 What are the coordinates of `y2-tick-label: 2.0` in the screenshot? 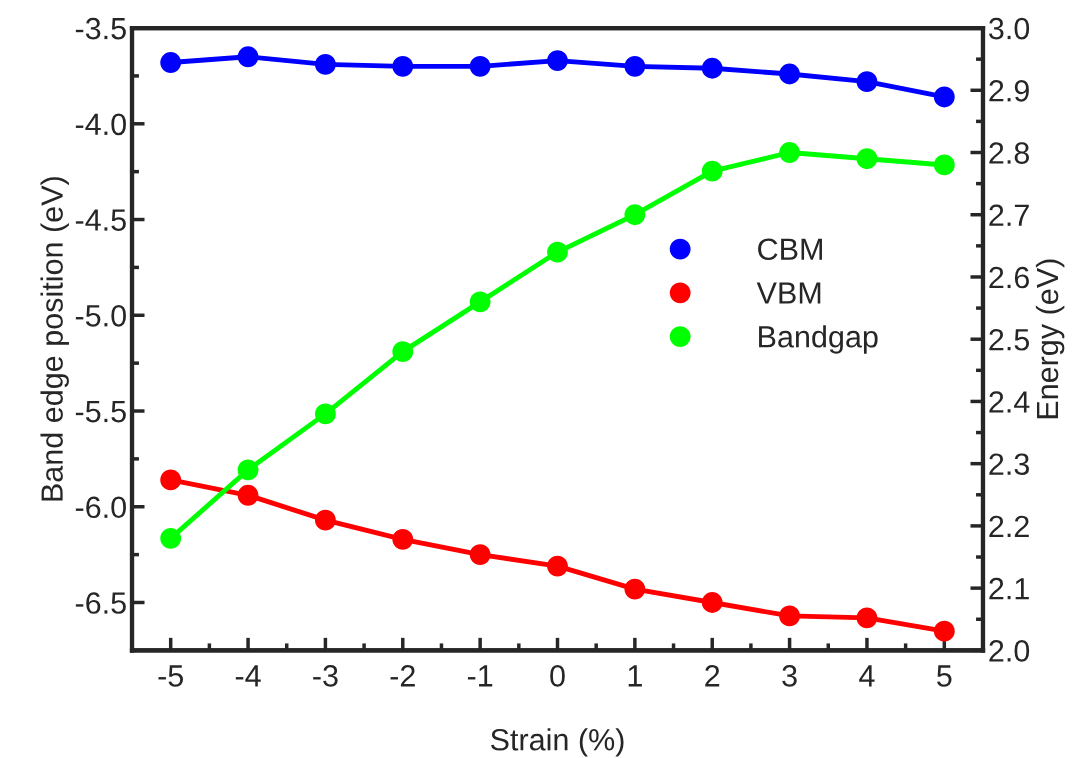 It's located at (1009, 651).